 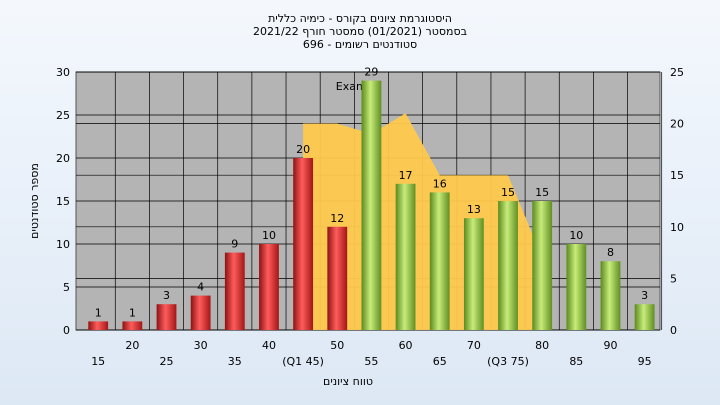 What do you see at coordinates (200, 287) in the screenshot?
I see `data-label: 4` at bounding box center [200, 287].